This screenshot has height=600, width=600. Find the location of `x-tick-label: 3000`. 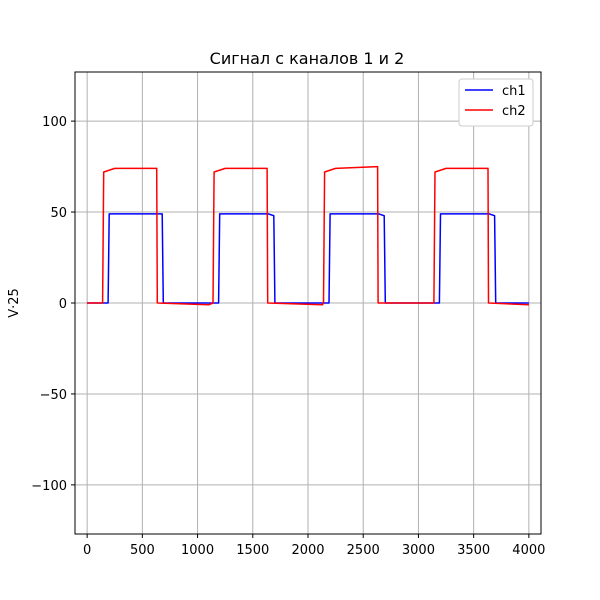

x-tick-label: 3000 is located at coordinates (418, 550).